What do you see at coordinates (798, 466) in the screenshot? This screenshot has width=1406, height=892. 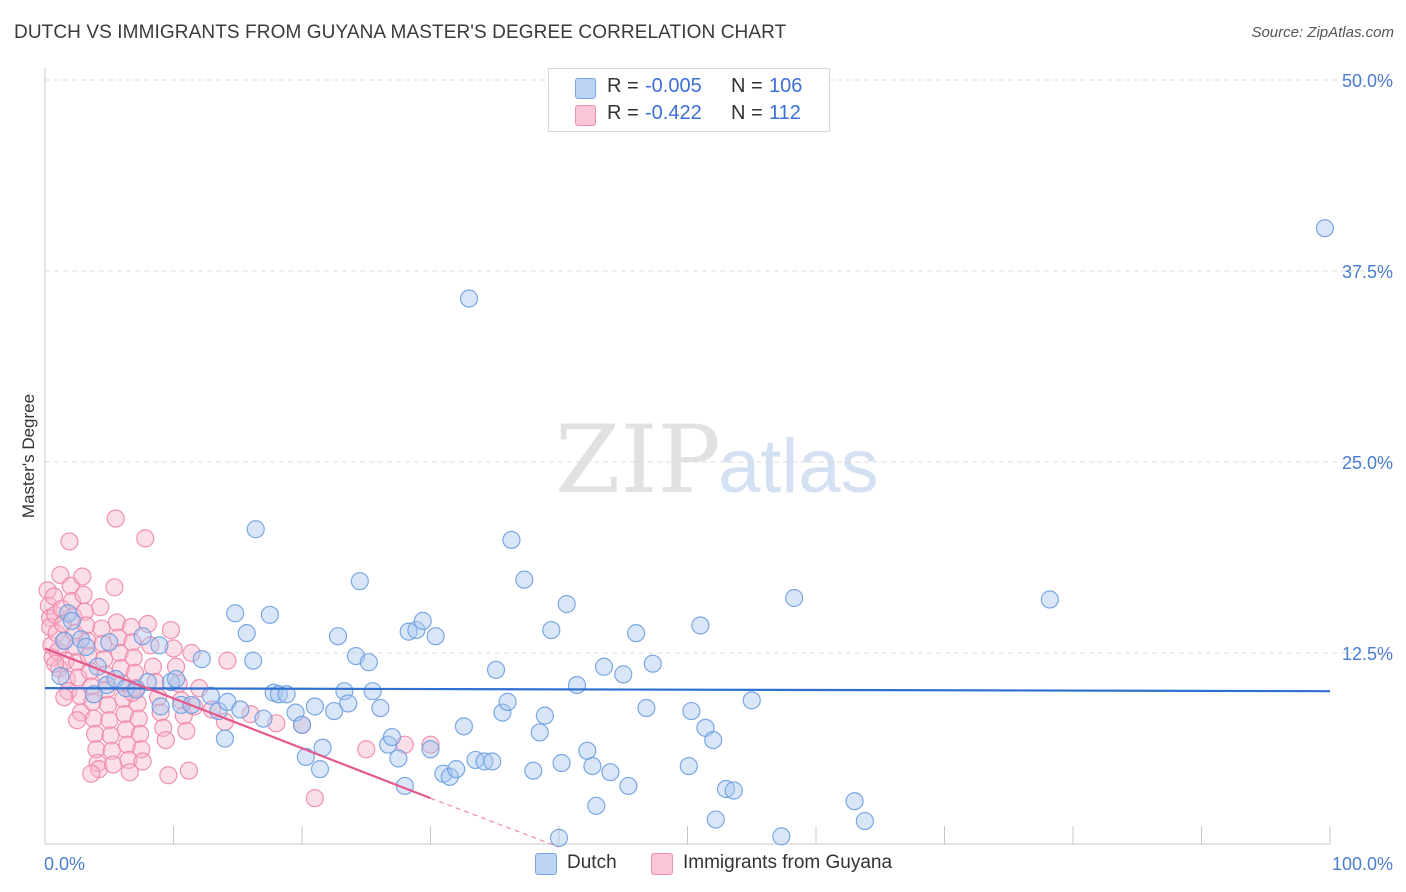 I see `watermark-atlas: atlas` at bounding box center [798, 466].